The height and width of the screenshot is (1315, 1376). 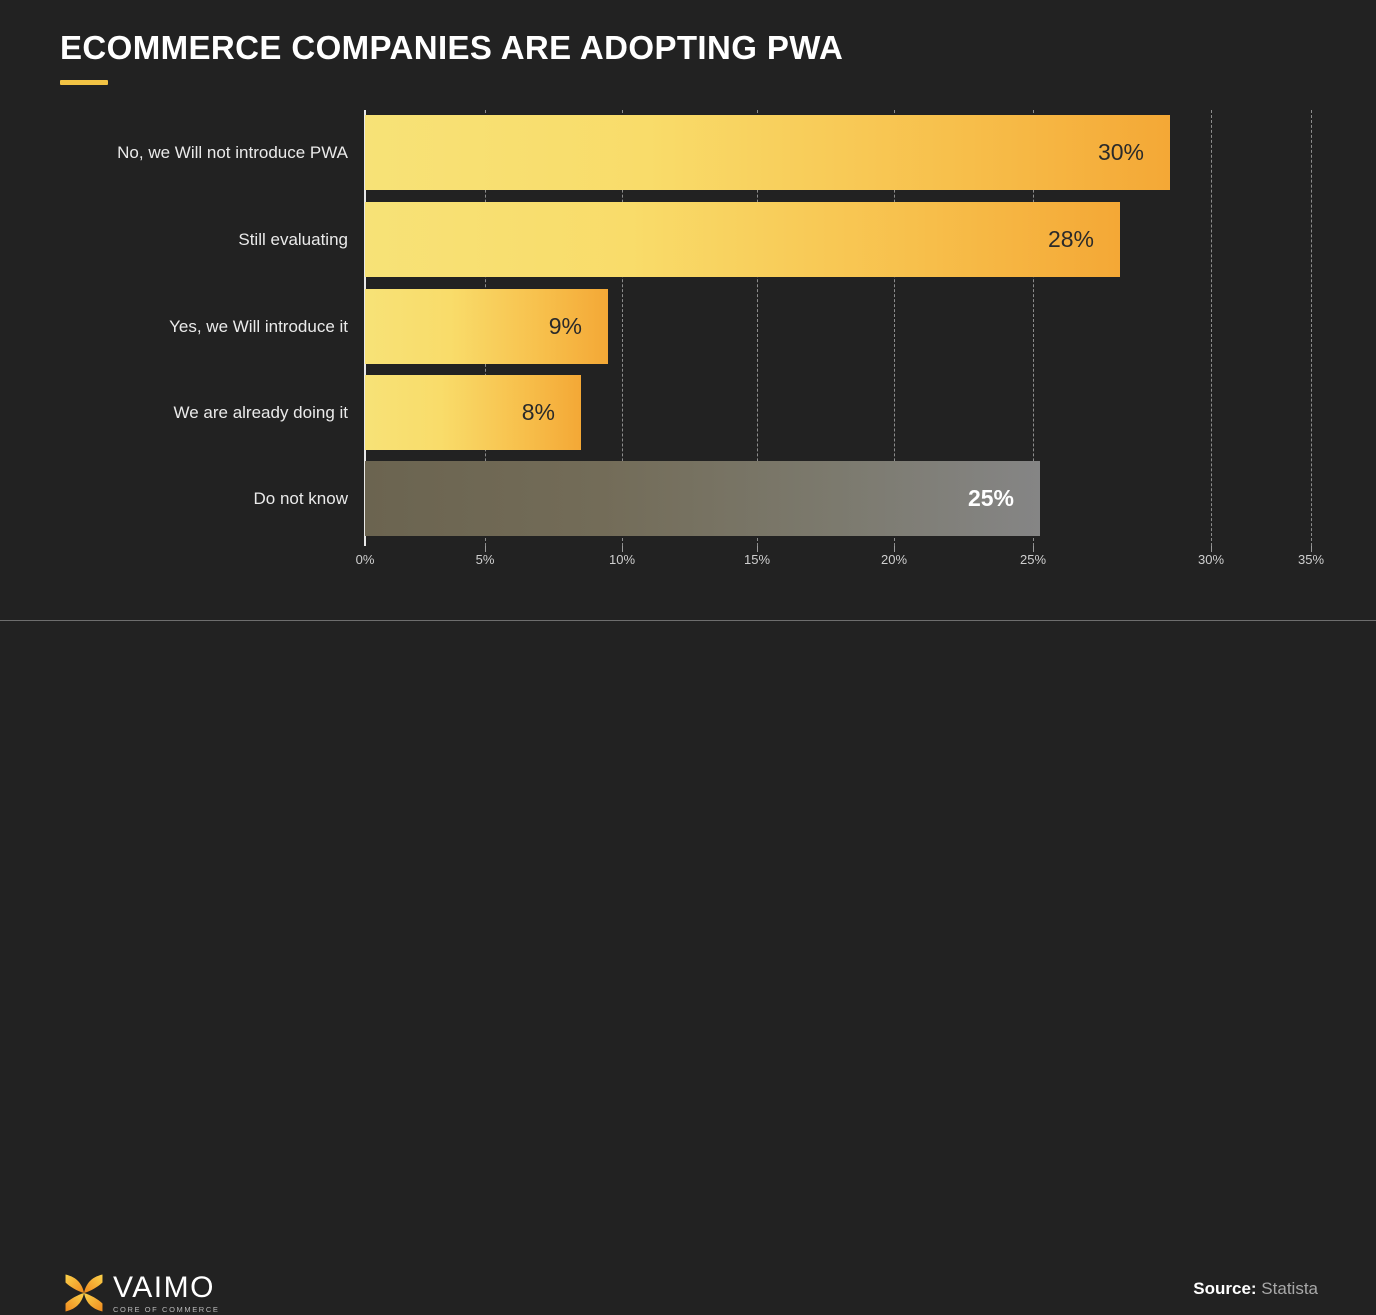 What do you see at coordinates (538, 412) in the screenshot?
I see `bar-value-label: 8%` at bounding box center [538, 412].